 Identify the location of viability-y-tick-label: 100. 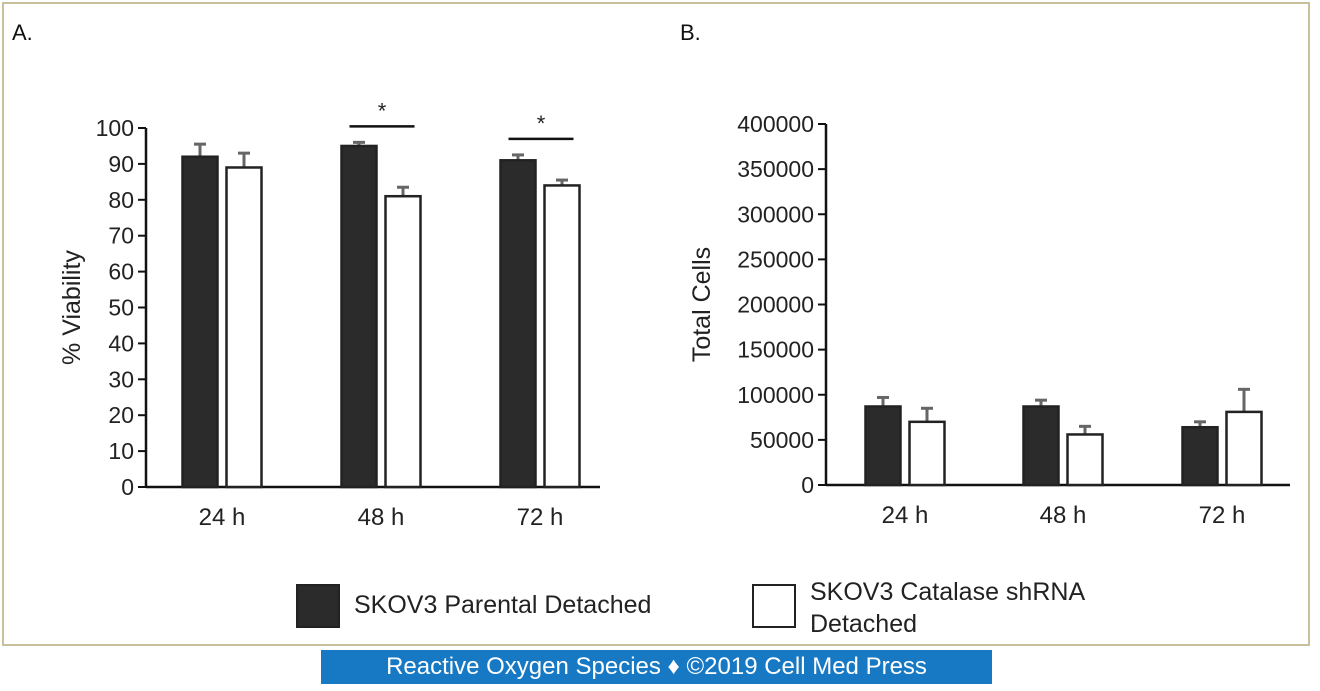
(115, 128).